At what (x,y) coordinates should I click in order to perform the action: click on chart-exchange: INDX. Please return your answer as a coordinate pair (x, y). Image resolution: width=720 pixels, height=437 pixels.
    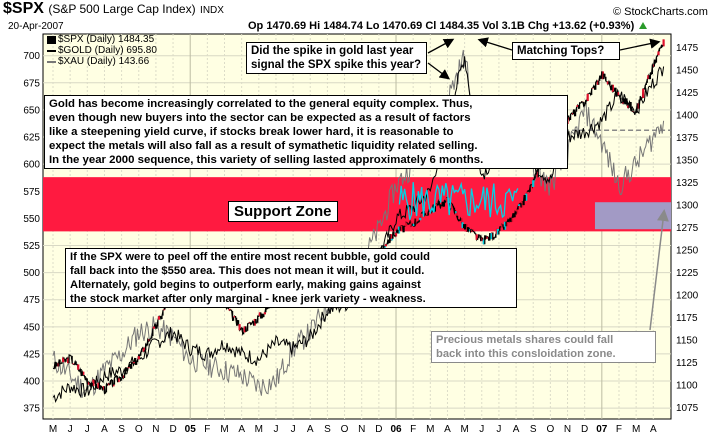
    Looking at the image, I should click on (212, 10).